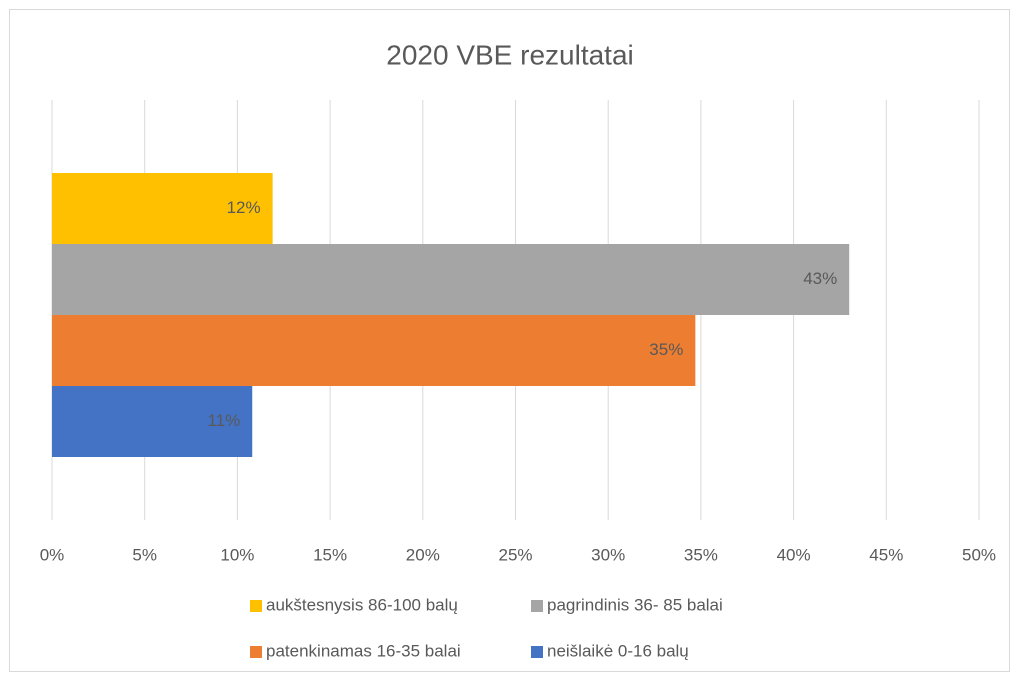  What do you see at coordinates (820, 278) in the screenshot?
I see `data-label: 43%` at bounding box center [820, 278].